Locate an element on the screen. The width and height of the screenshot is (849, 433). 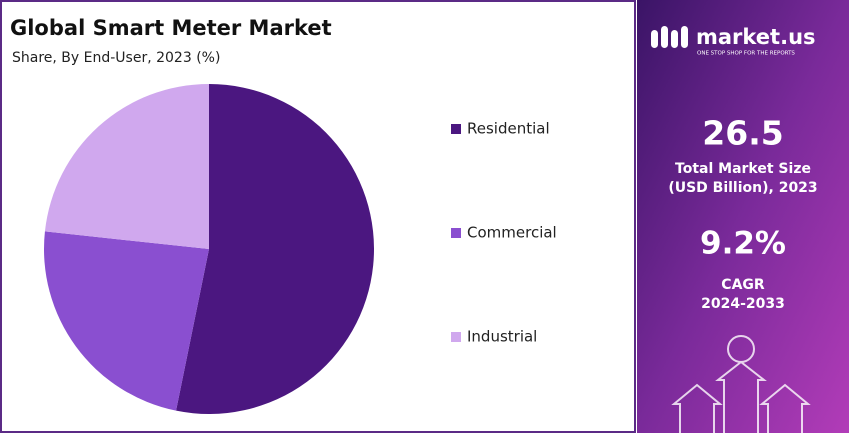
chart-subtitle: Share, By End-User, 2023 (%) is located at coordinates (116, 58).